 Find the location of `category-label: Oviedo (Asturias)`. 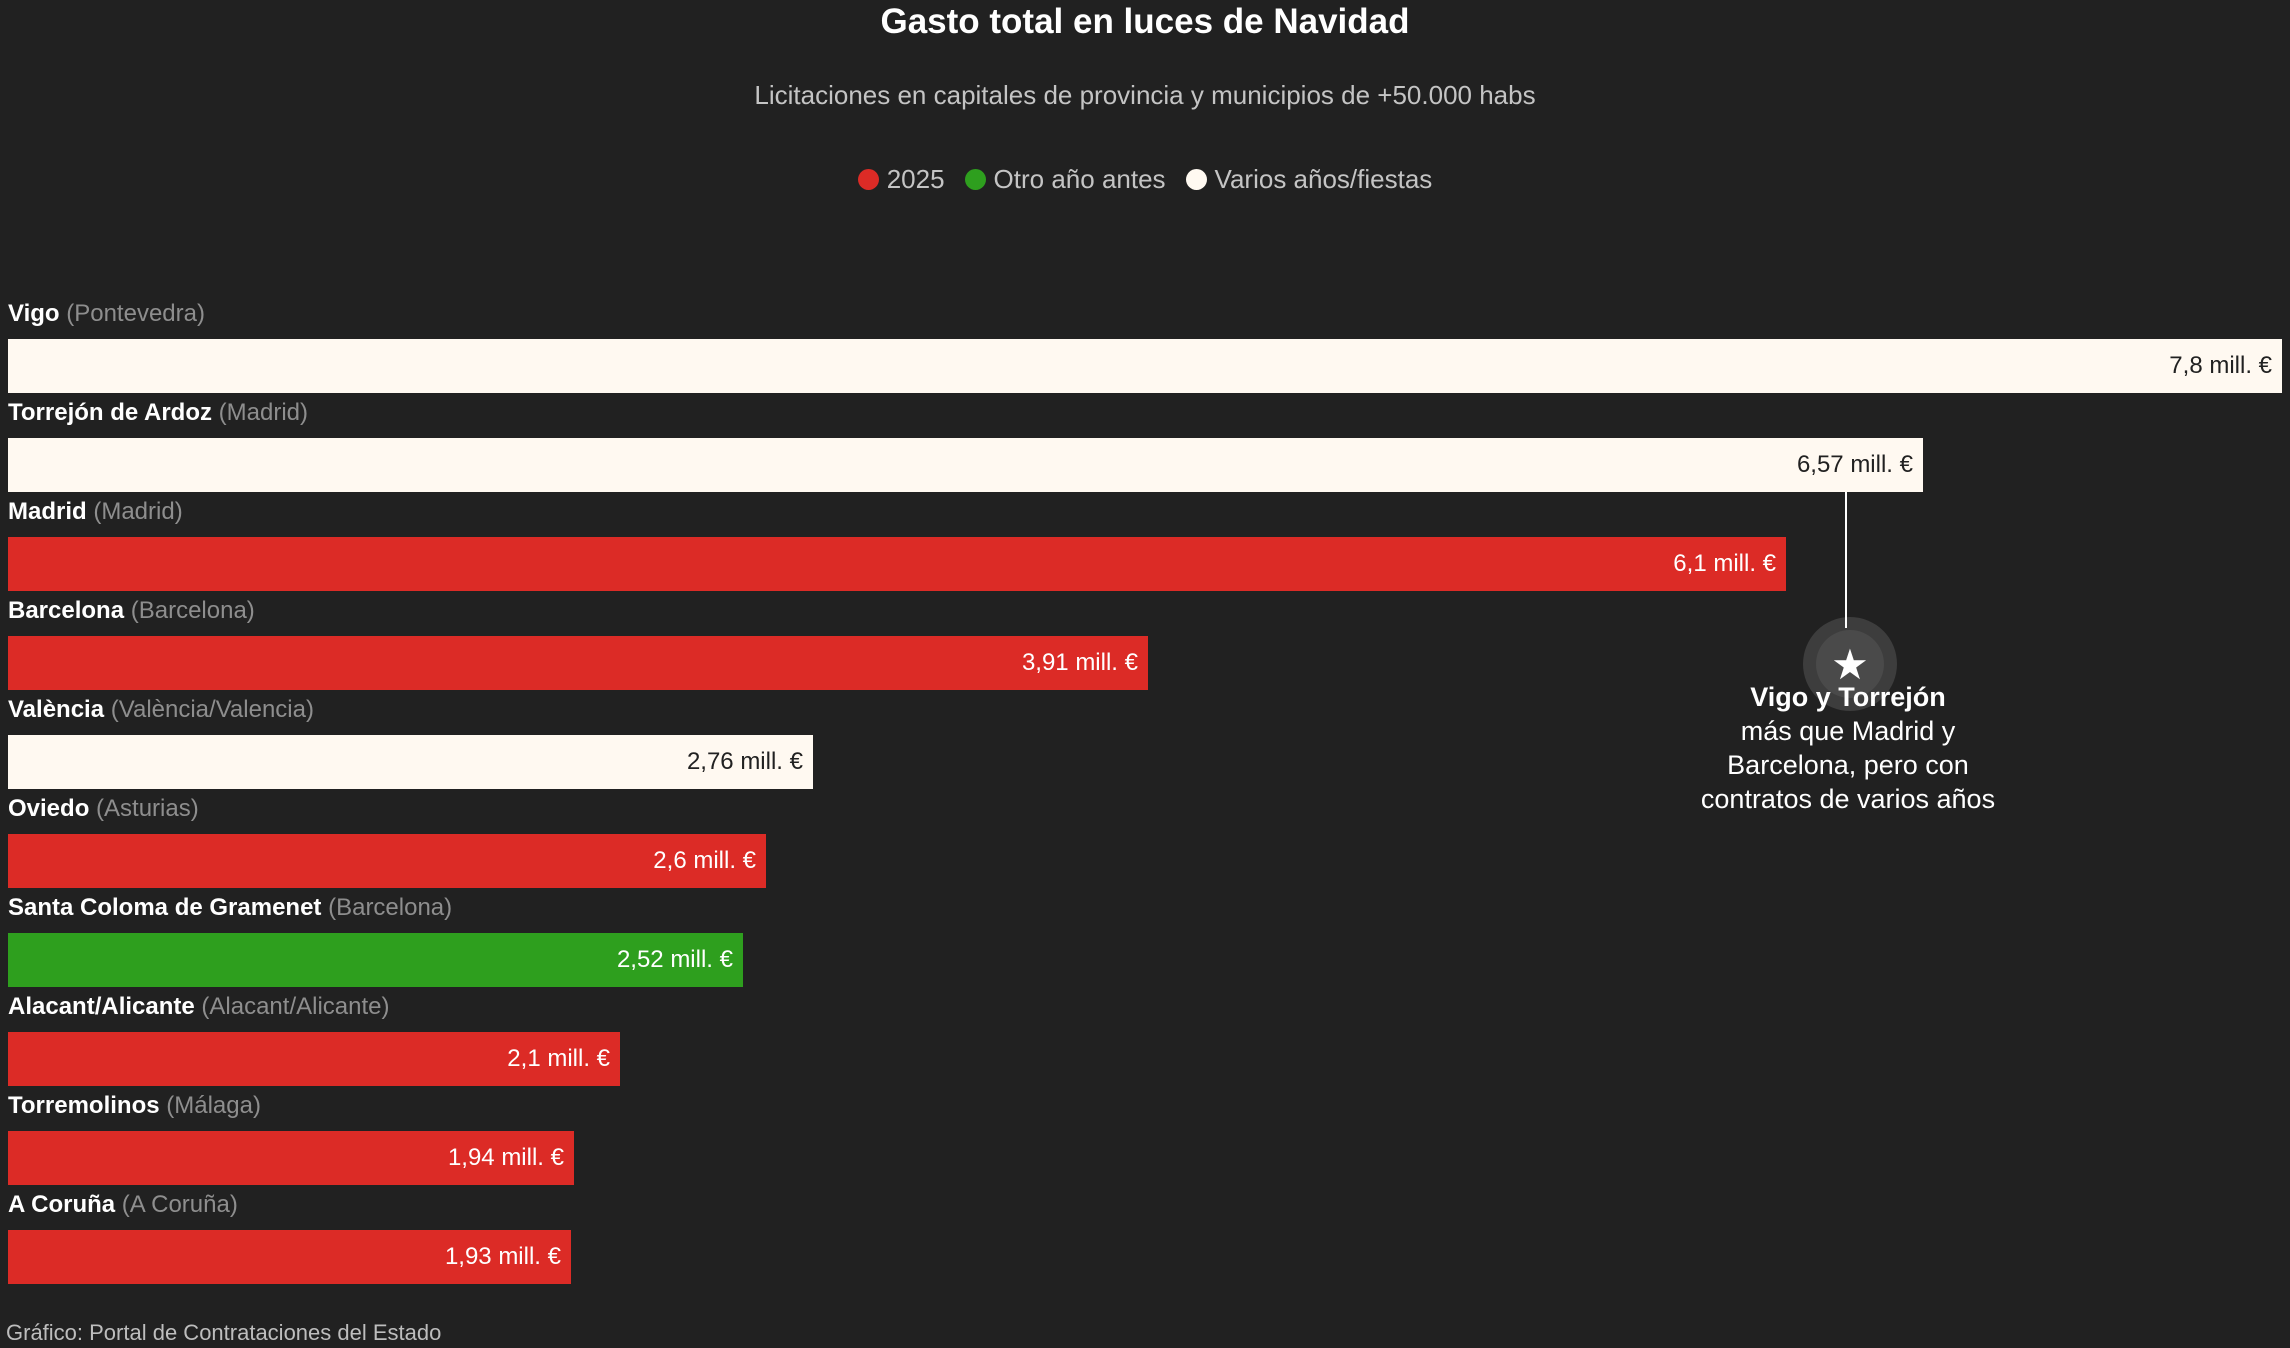

category-label: Oviedo (Asturias) is located at coordinates (103, 809).